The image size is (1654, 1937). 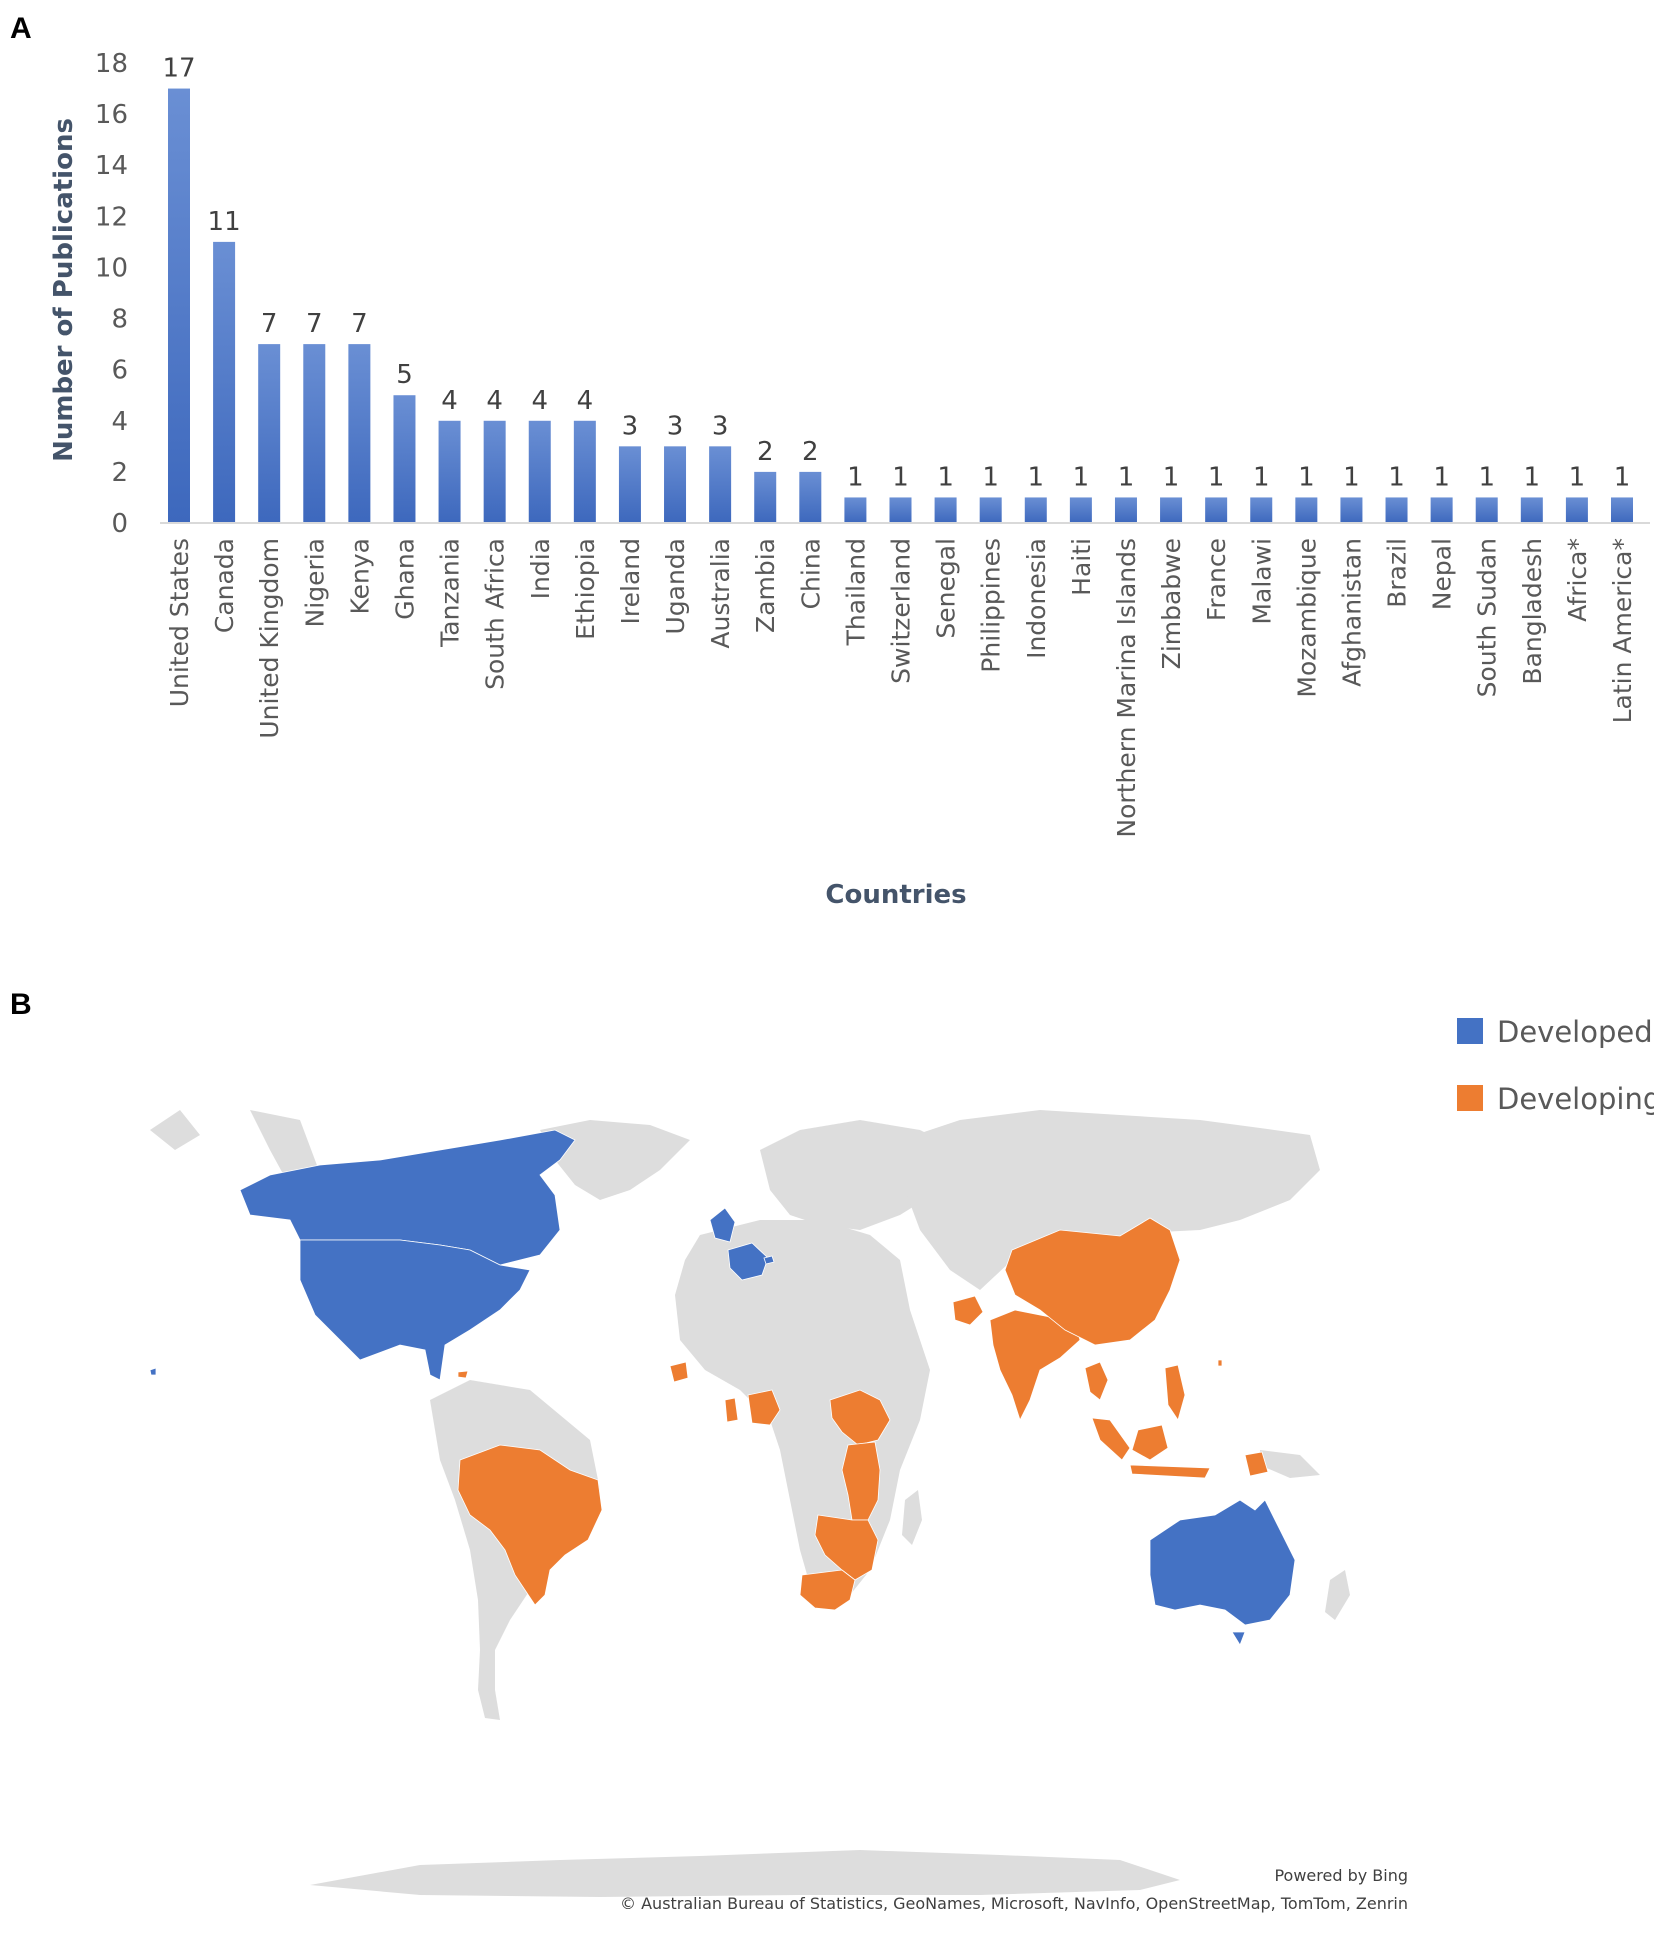 I want to click on data-label-nigeria: 7, so click(x=314, y=324).